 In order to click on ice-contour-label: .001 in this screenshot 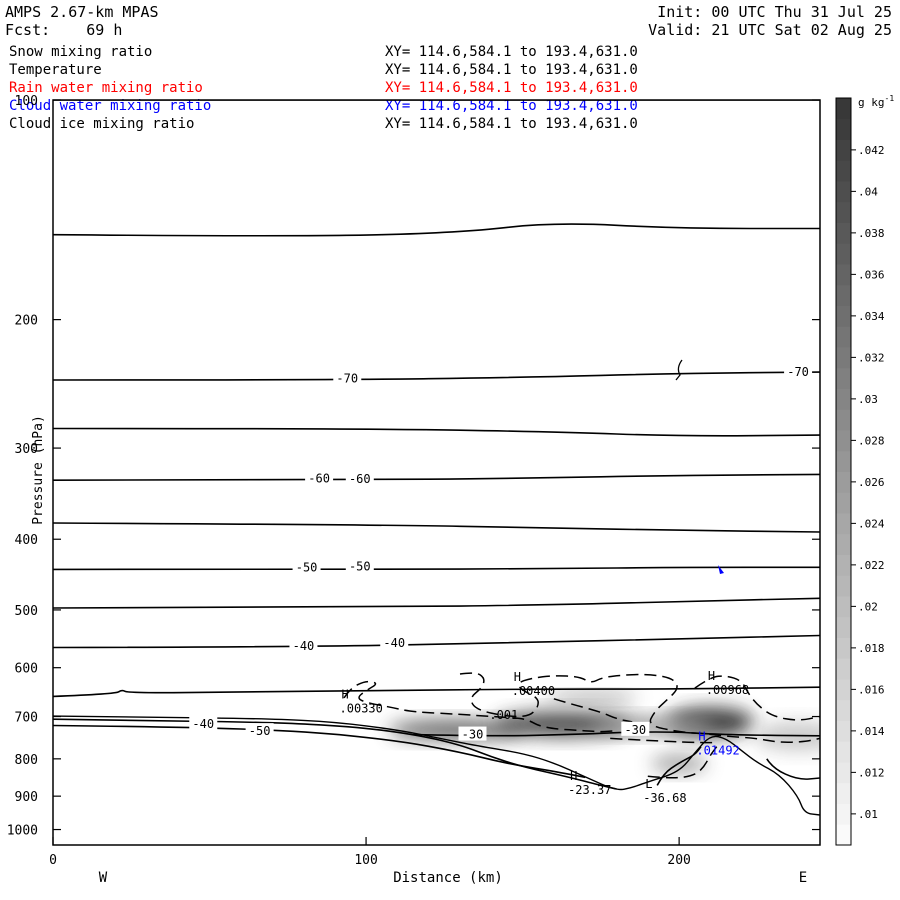, I will do `click(503, 715)`.